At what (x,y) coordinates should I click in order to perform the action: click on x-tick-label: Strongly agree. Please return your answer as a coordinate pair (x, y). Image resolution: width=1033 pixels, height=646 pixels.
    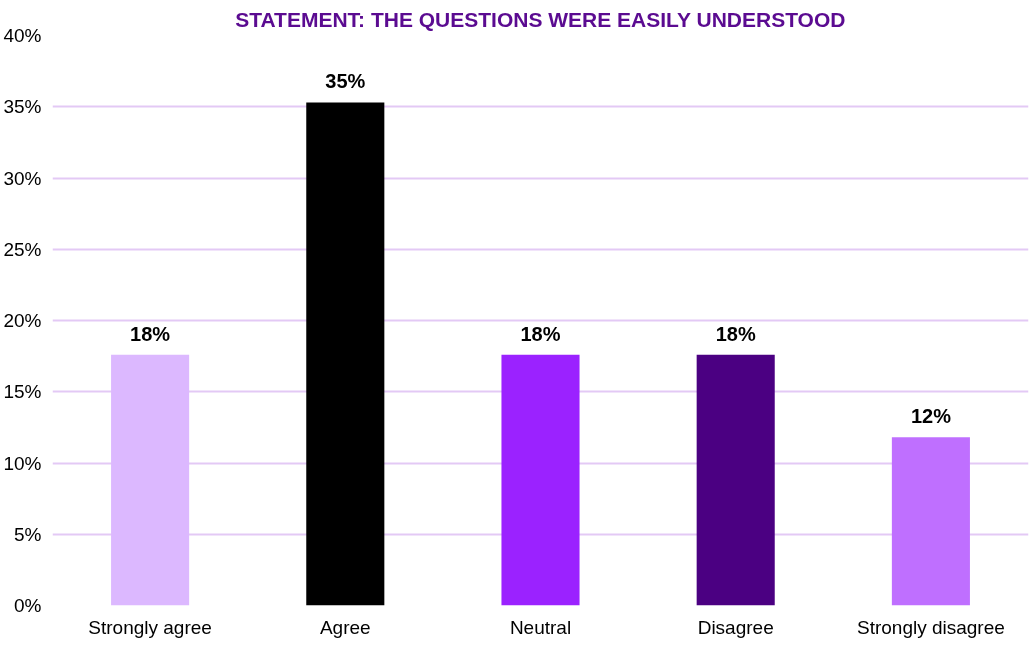
    Looking at the image, I should click on (150, 627).